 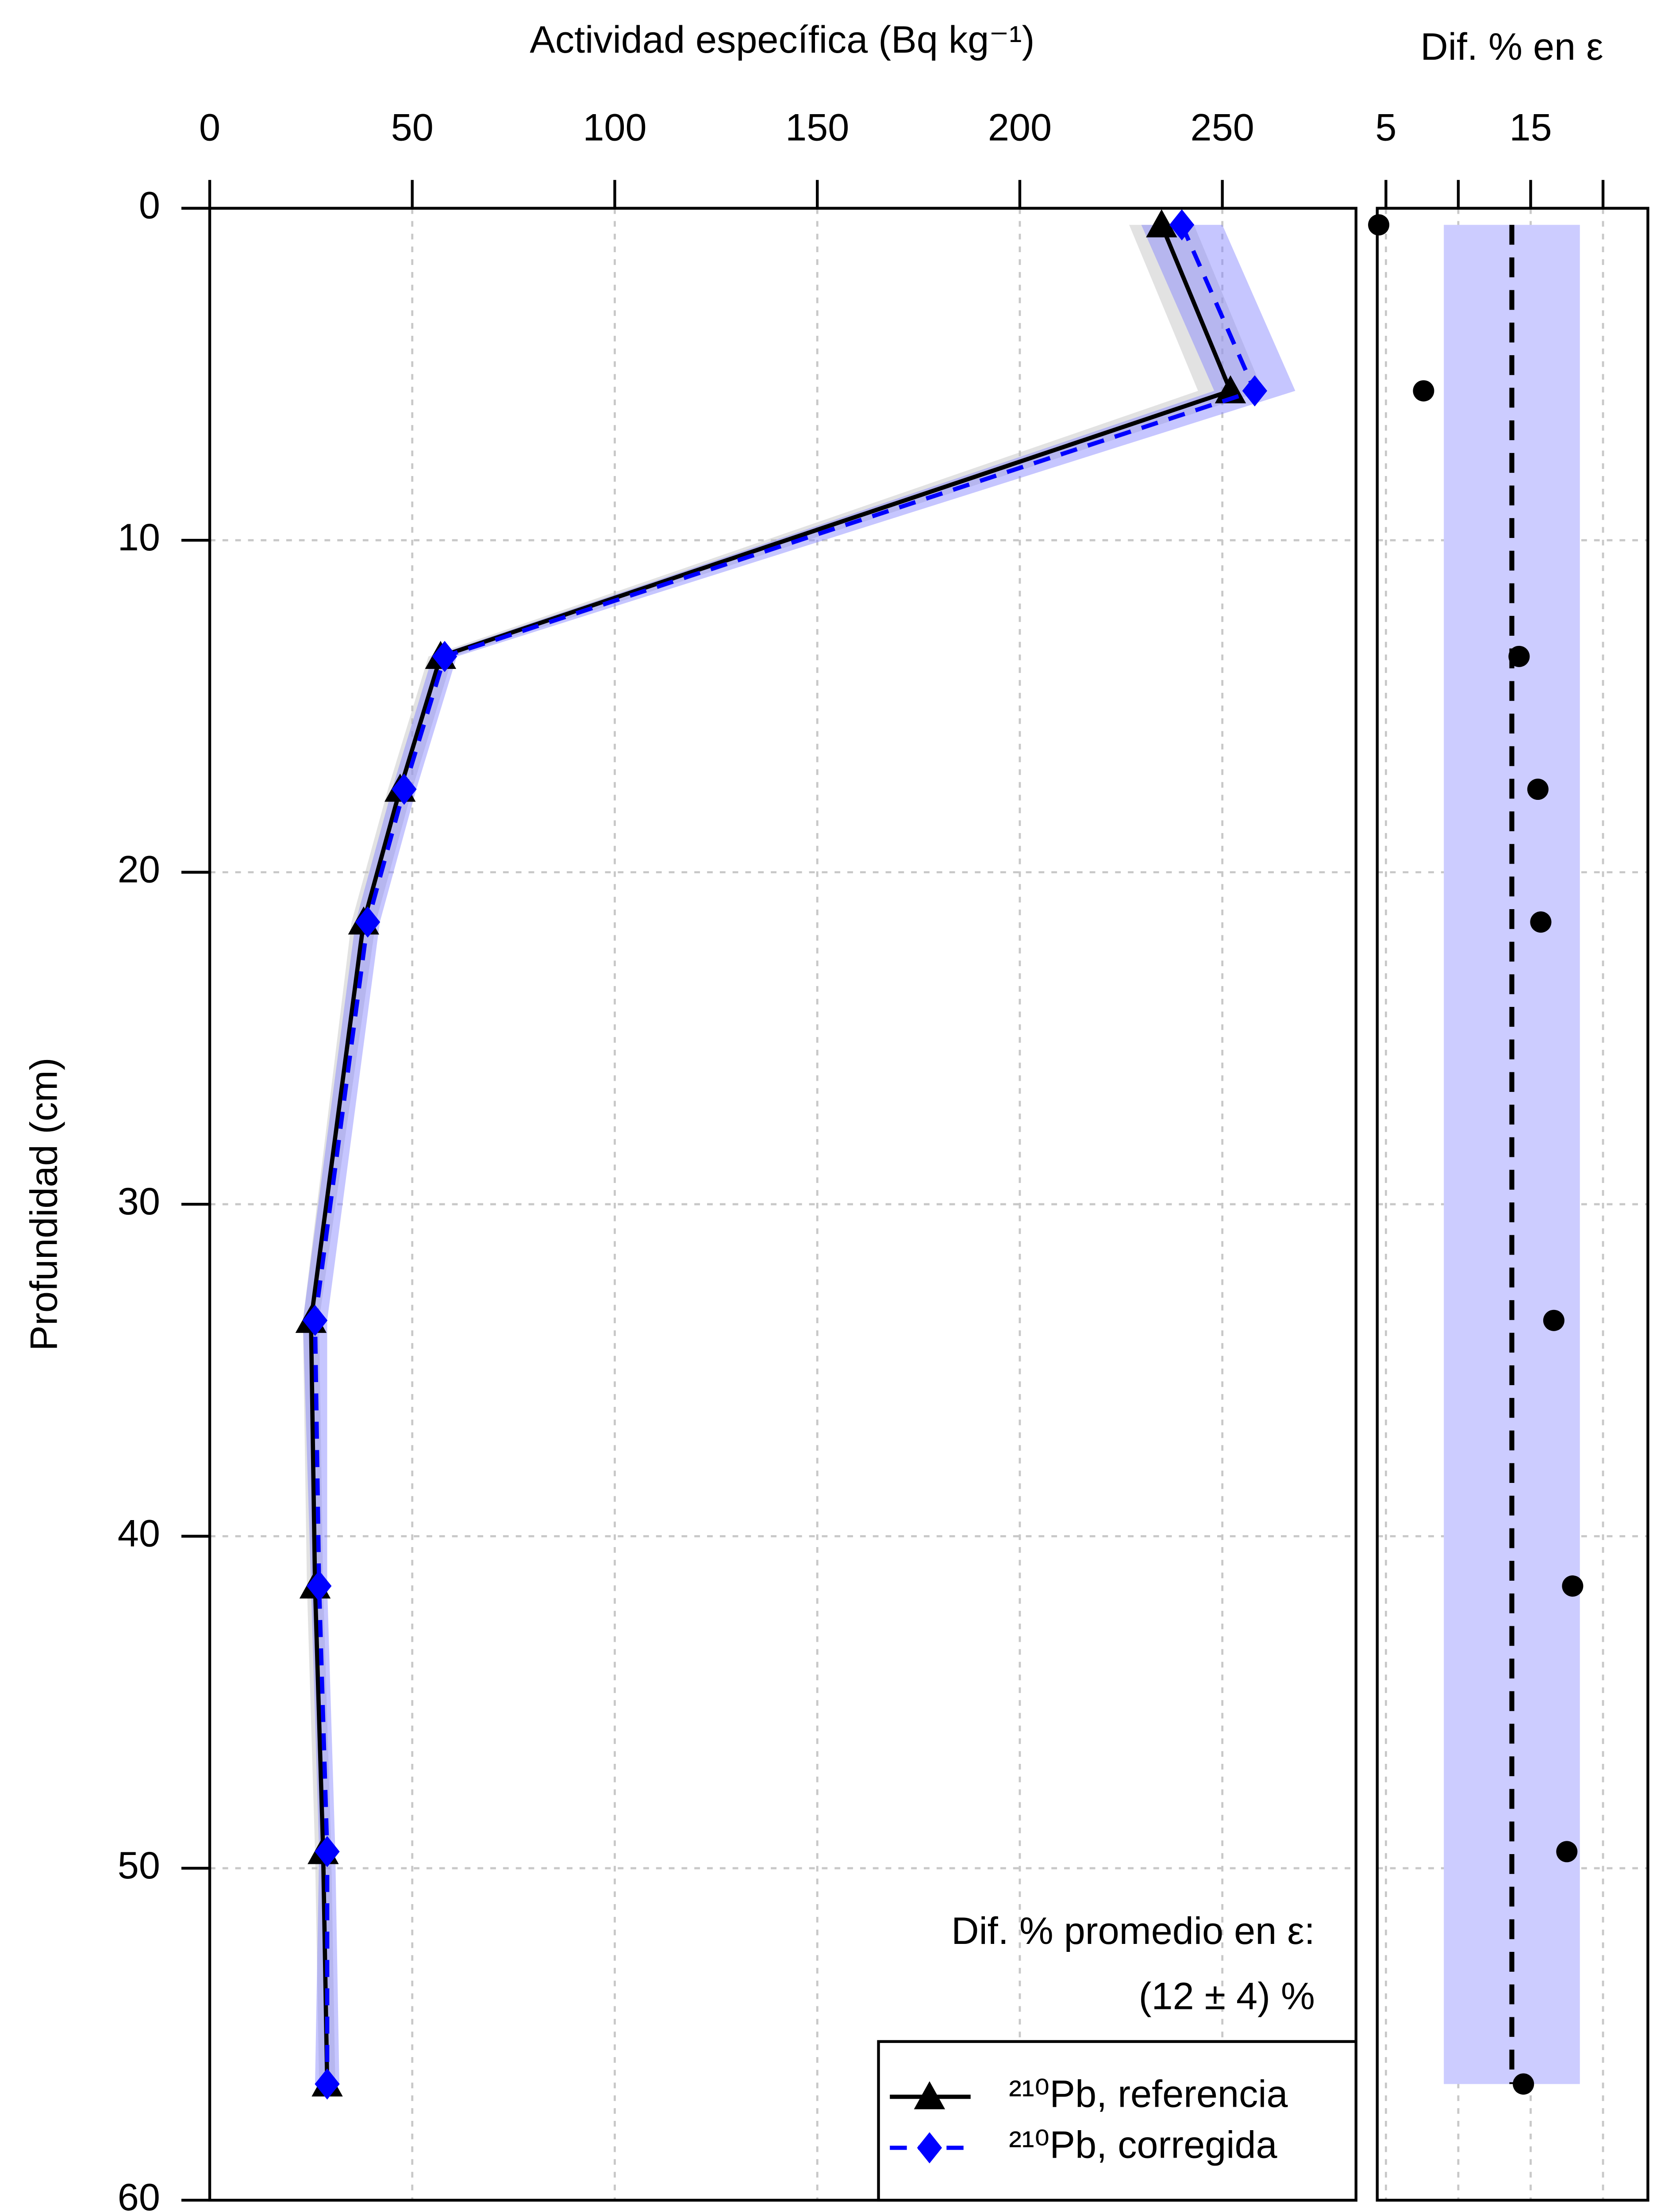 I want to click on x-tick-label: 5, so click(x=1385, y=128).